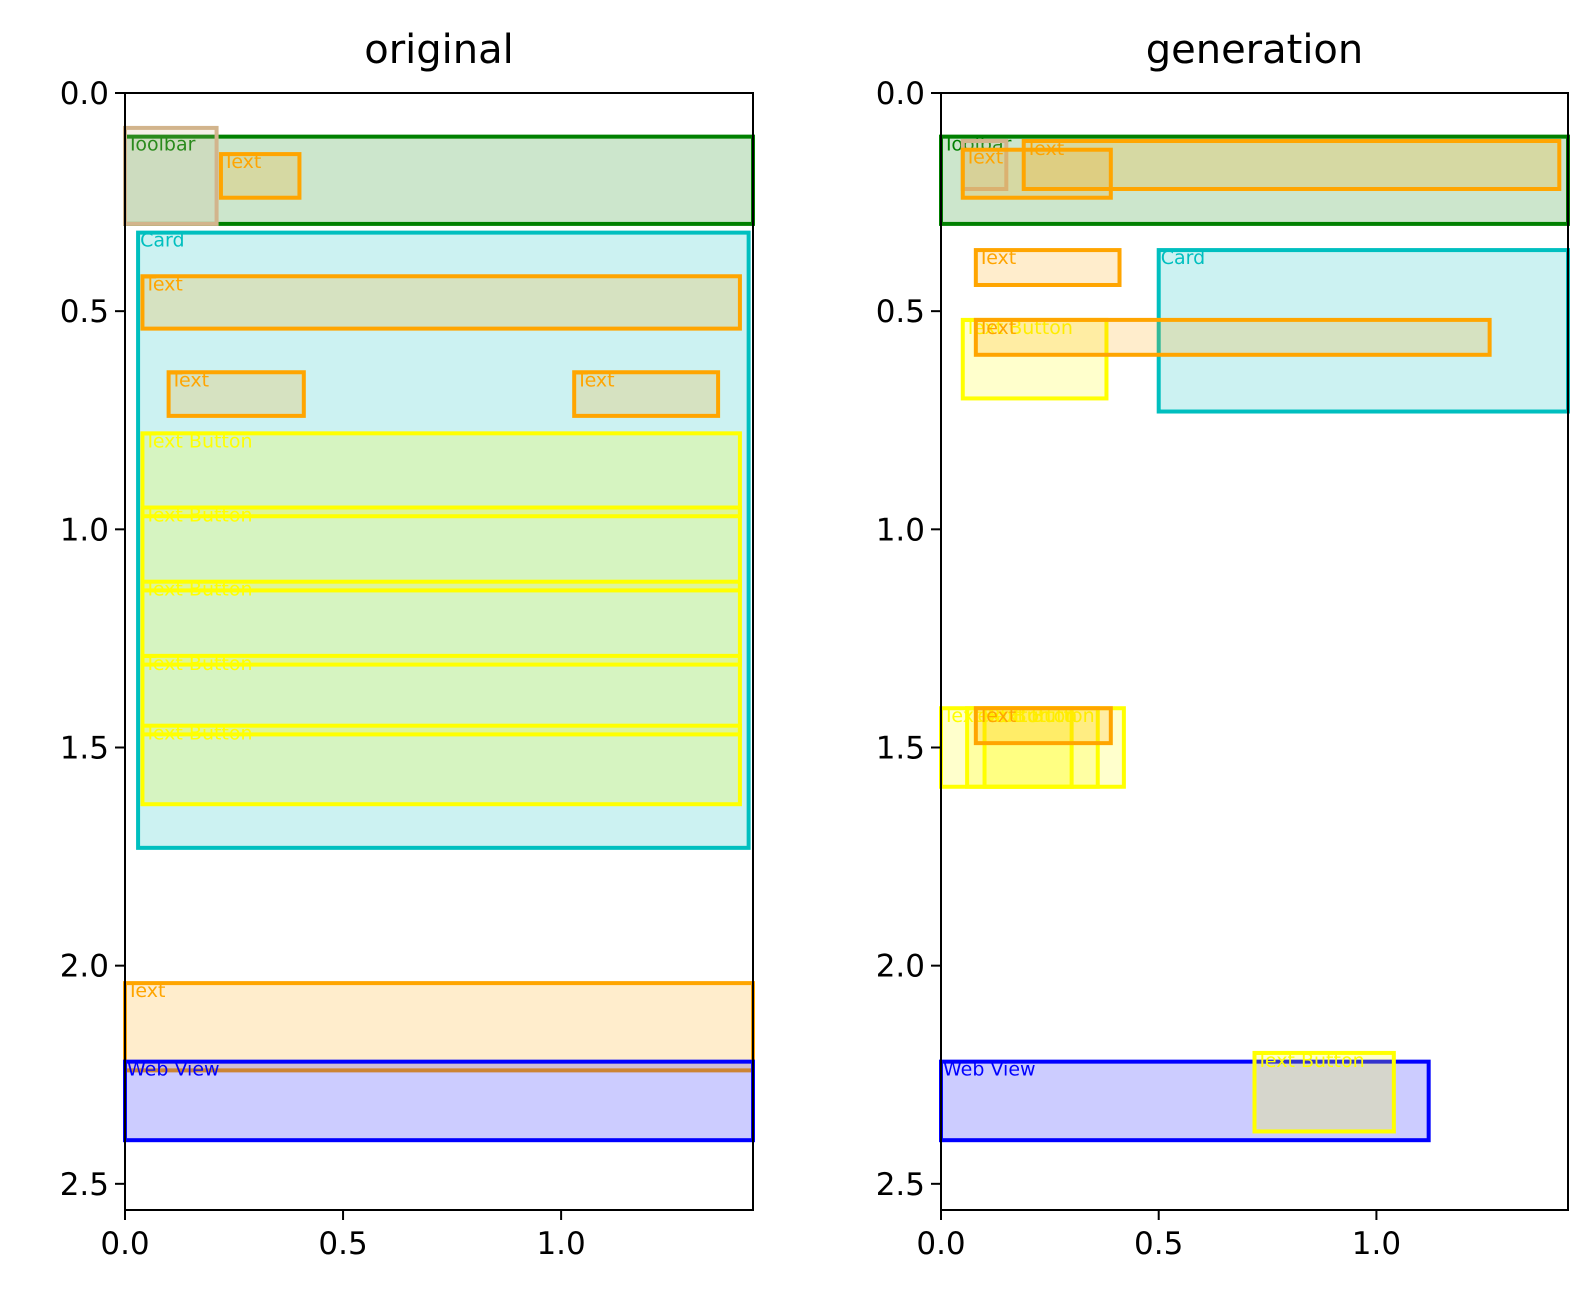 Image resolution: width=1590 pixels, height=1302 pixels. What do you see at coordinates (1255, 50) in the screenshot?
I see `chart-title: generation` at bounding box center [1255, 50].